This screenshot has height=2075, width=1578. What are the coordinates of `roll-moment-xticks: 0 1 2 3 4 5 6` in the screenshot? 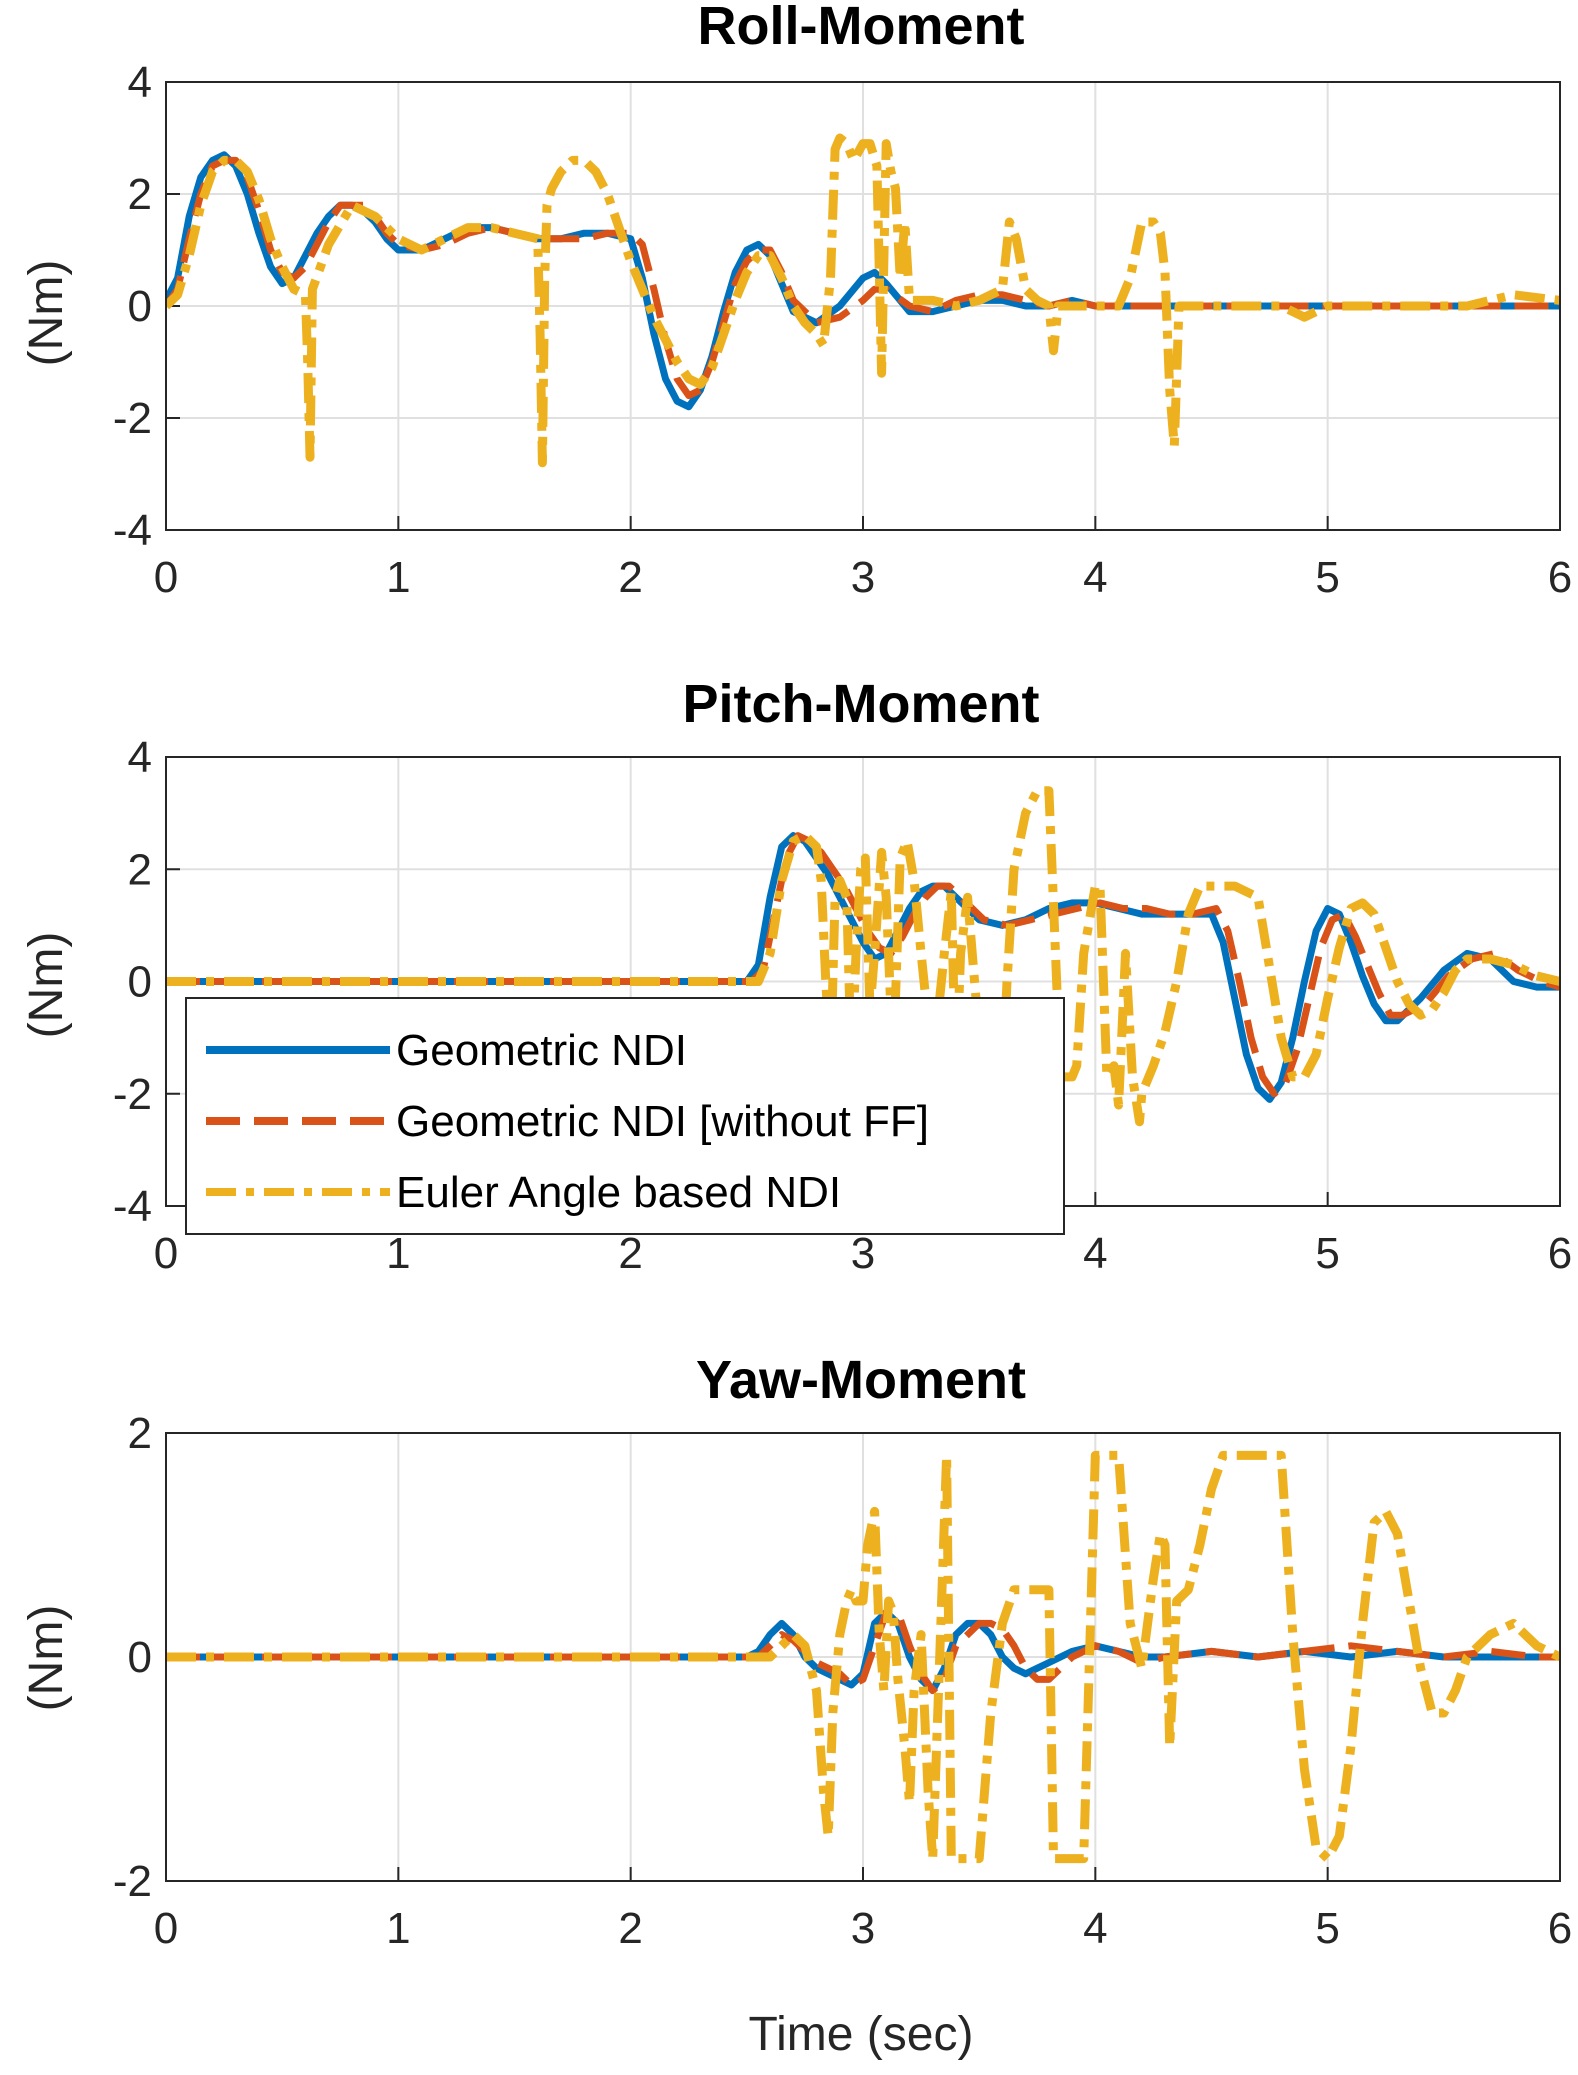 It's located at (863, 577).